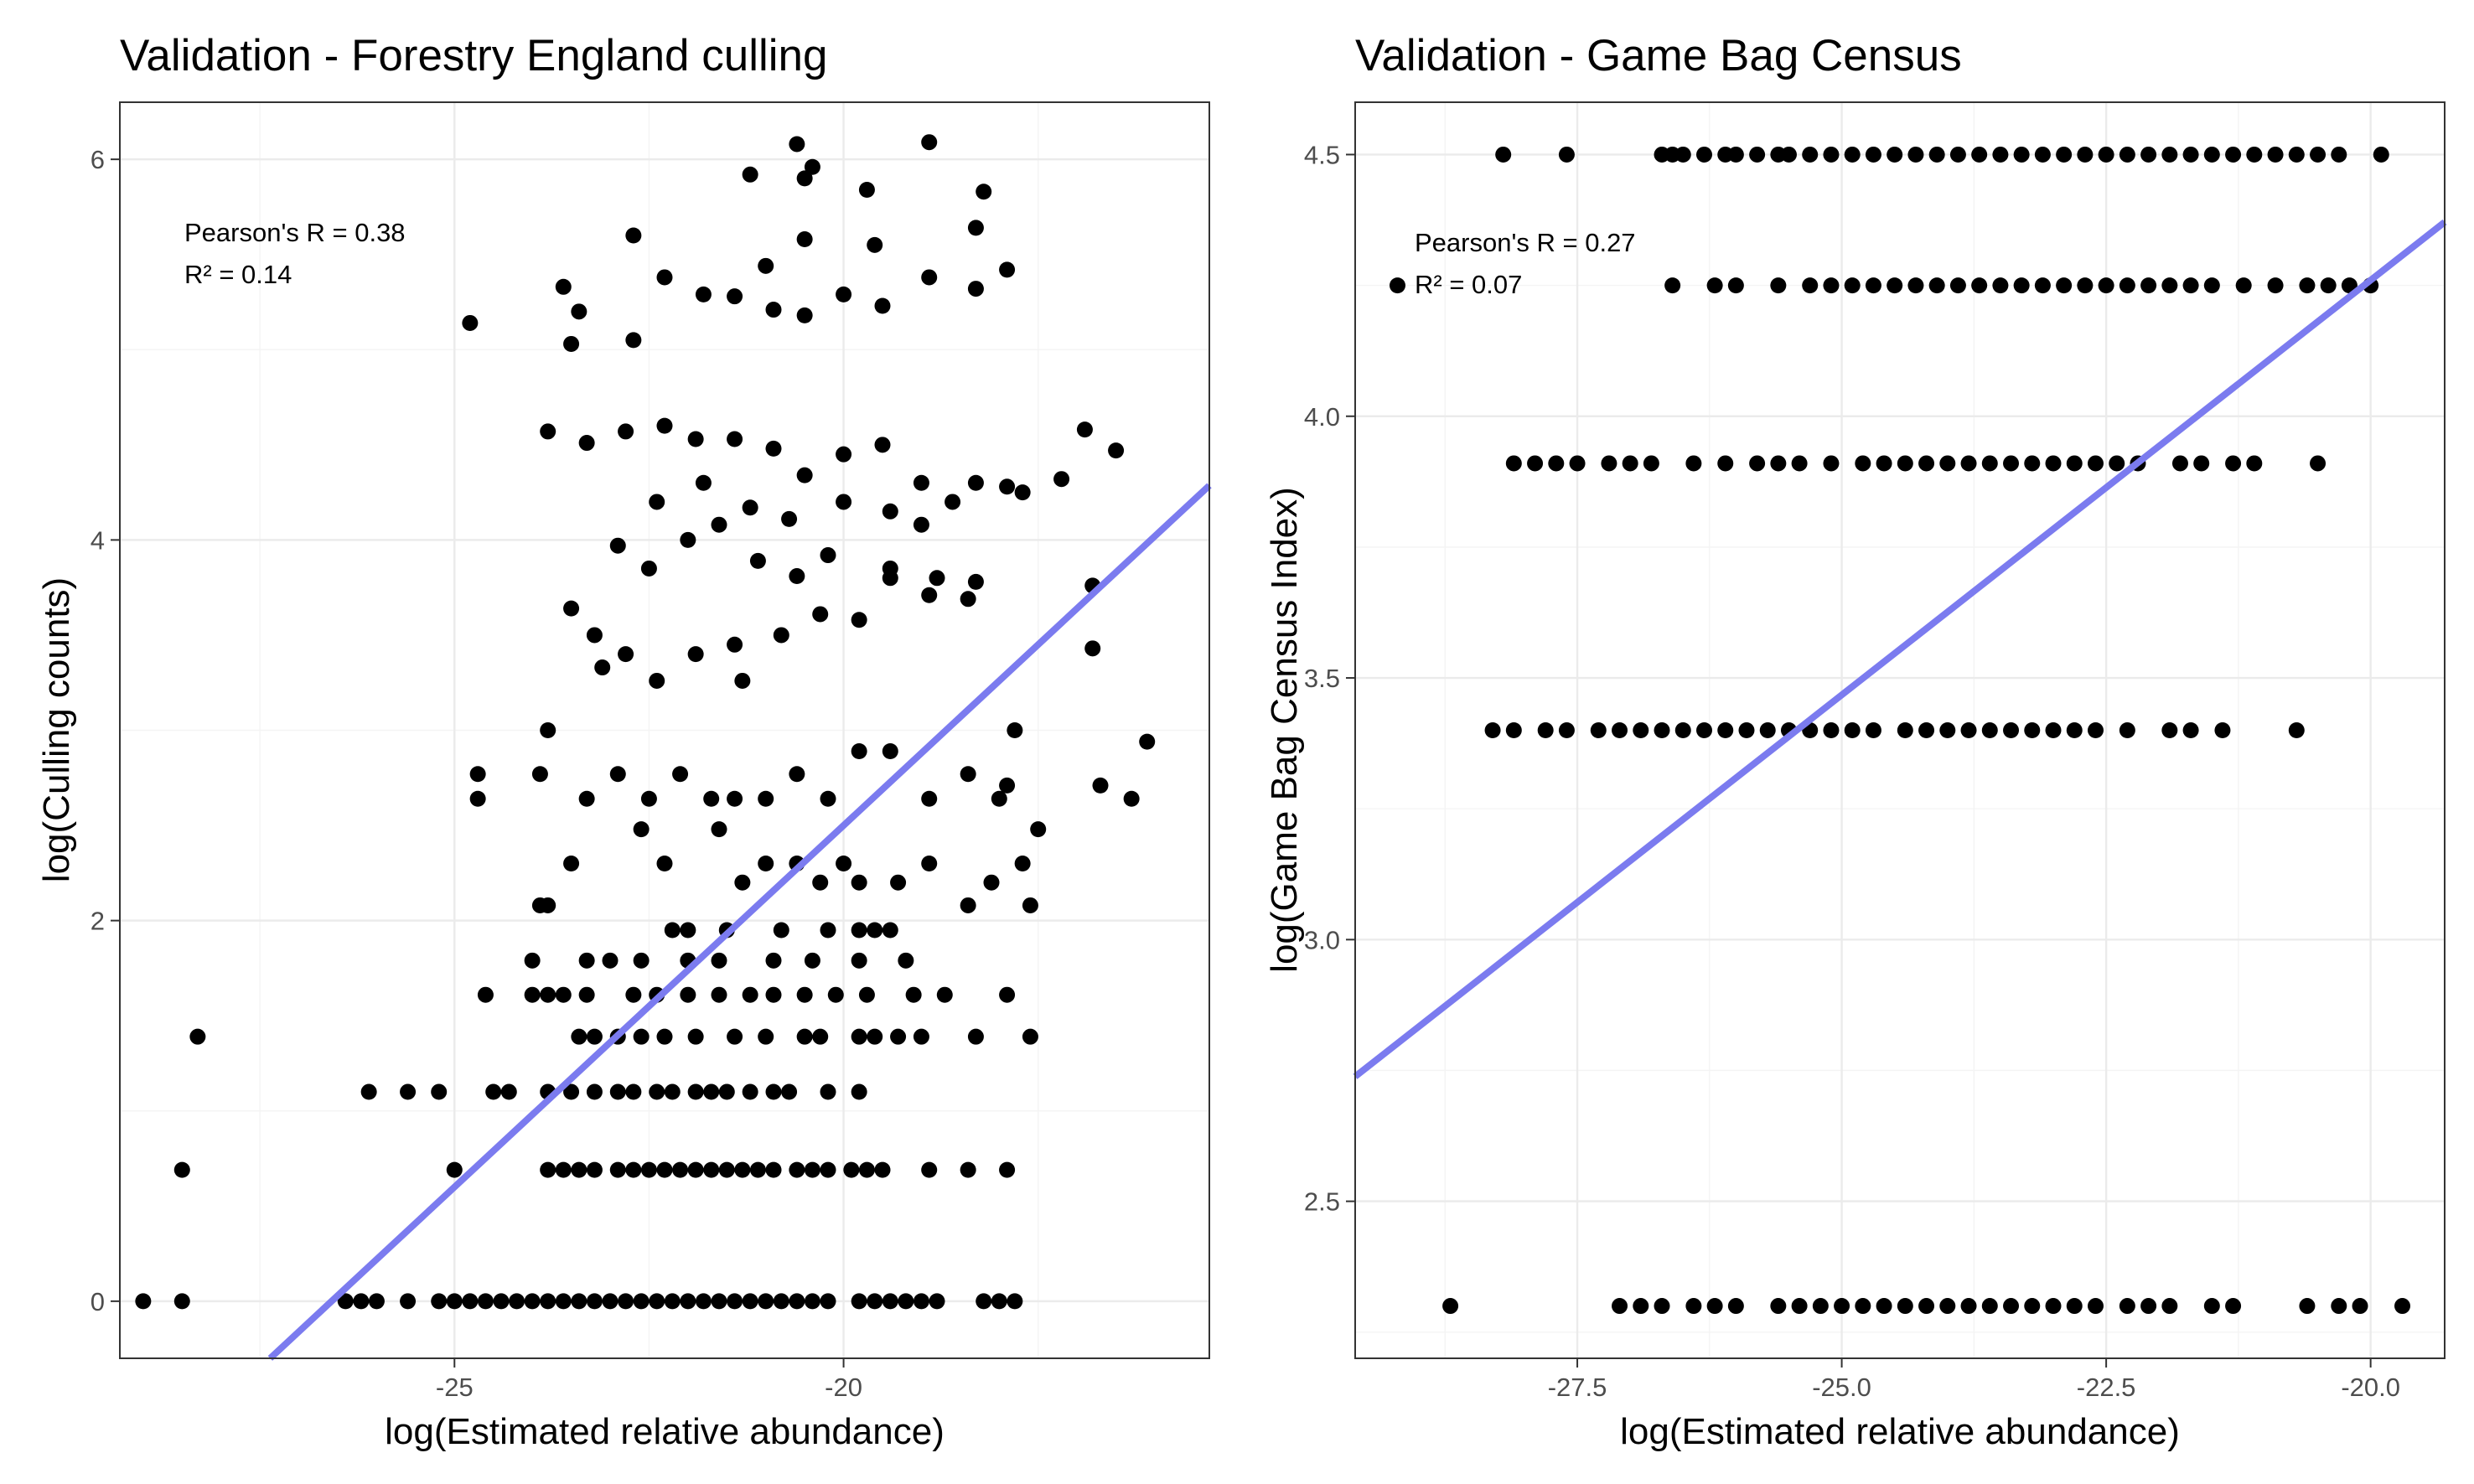 Image resolution: width=2474 pixels, height=1484 pixels. Describe the element at coordinates (98, 922) in the screenshot. I see `culling-chart-y-tick-label: 2` at that location.